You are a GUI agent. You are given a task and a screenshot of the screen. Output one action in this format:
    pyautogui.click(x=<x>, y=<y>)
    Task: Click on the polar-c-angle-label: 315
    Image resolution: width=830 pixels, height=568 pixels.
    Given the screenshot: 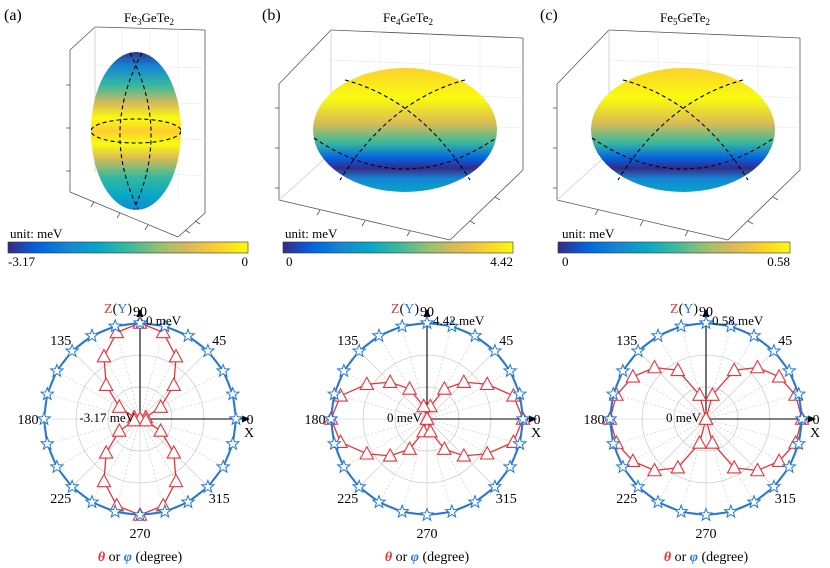 What is the action you would take?
    pyautogui.click(x=785, y=499)
    